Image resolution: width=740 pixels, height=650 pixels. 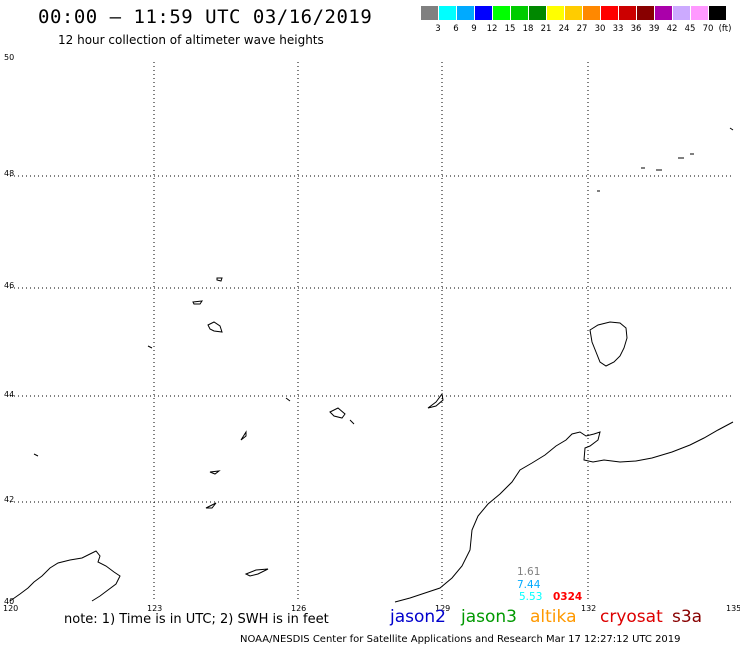 I want to click on satellite-jason2: jason2, so click(x=418, y=617).